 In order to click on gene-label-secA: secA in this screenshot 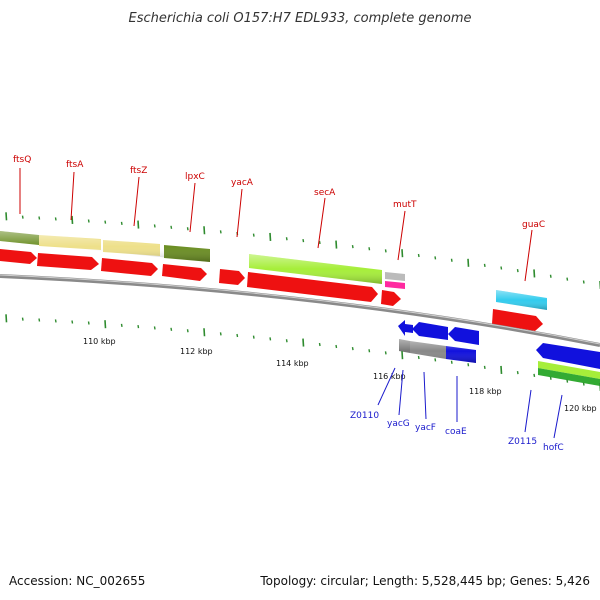, I will do `click(325, 193)`.